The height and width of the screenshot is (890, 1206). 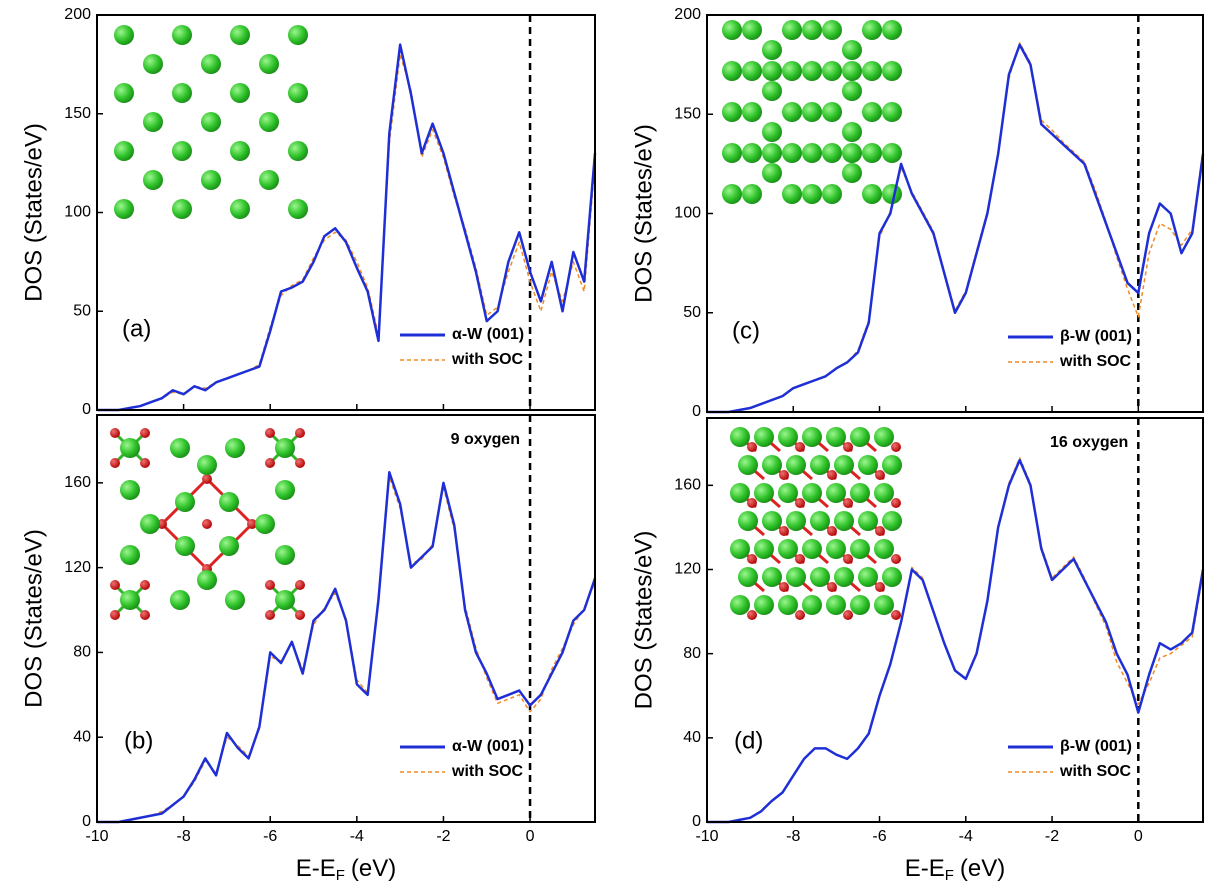 I want to click on x-tick-label: -2, so click(x=443, y=836).